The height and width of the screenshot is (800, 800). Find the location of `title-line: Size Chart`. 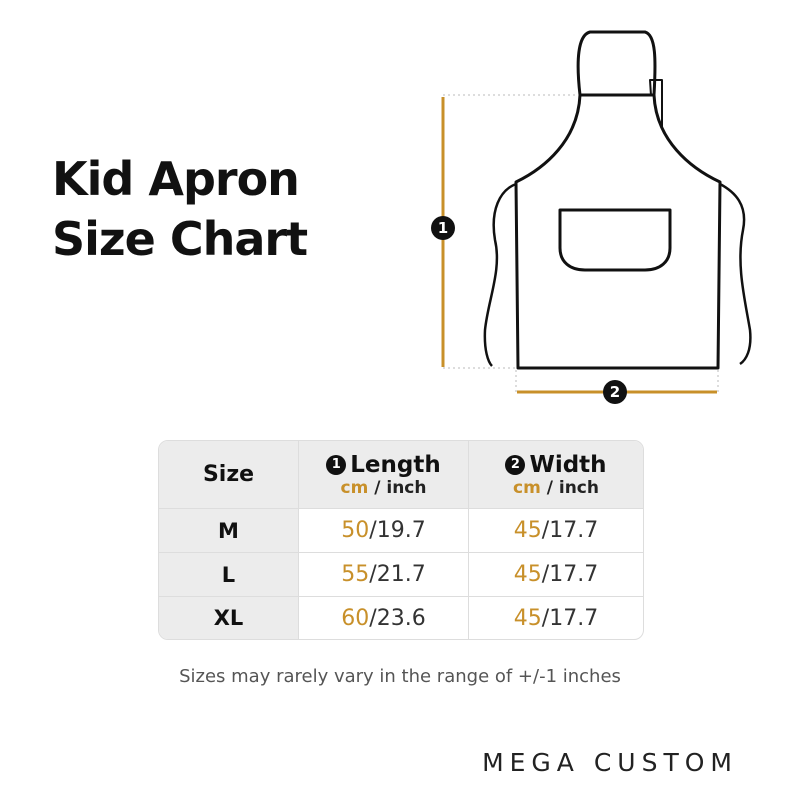

title-line: Size Chart is located at coordinates (180, 239).